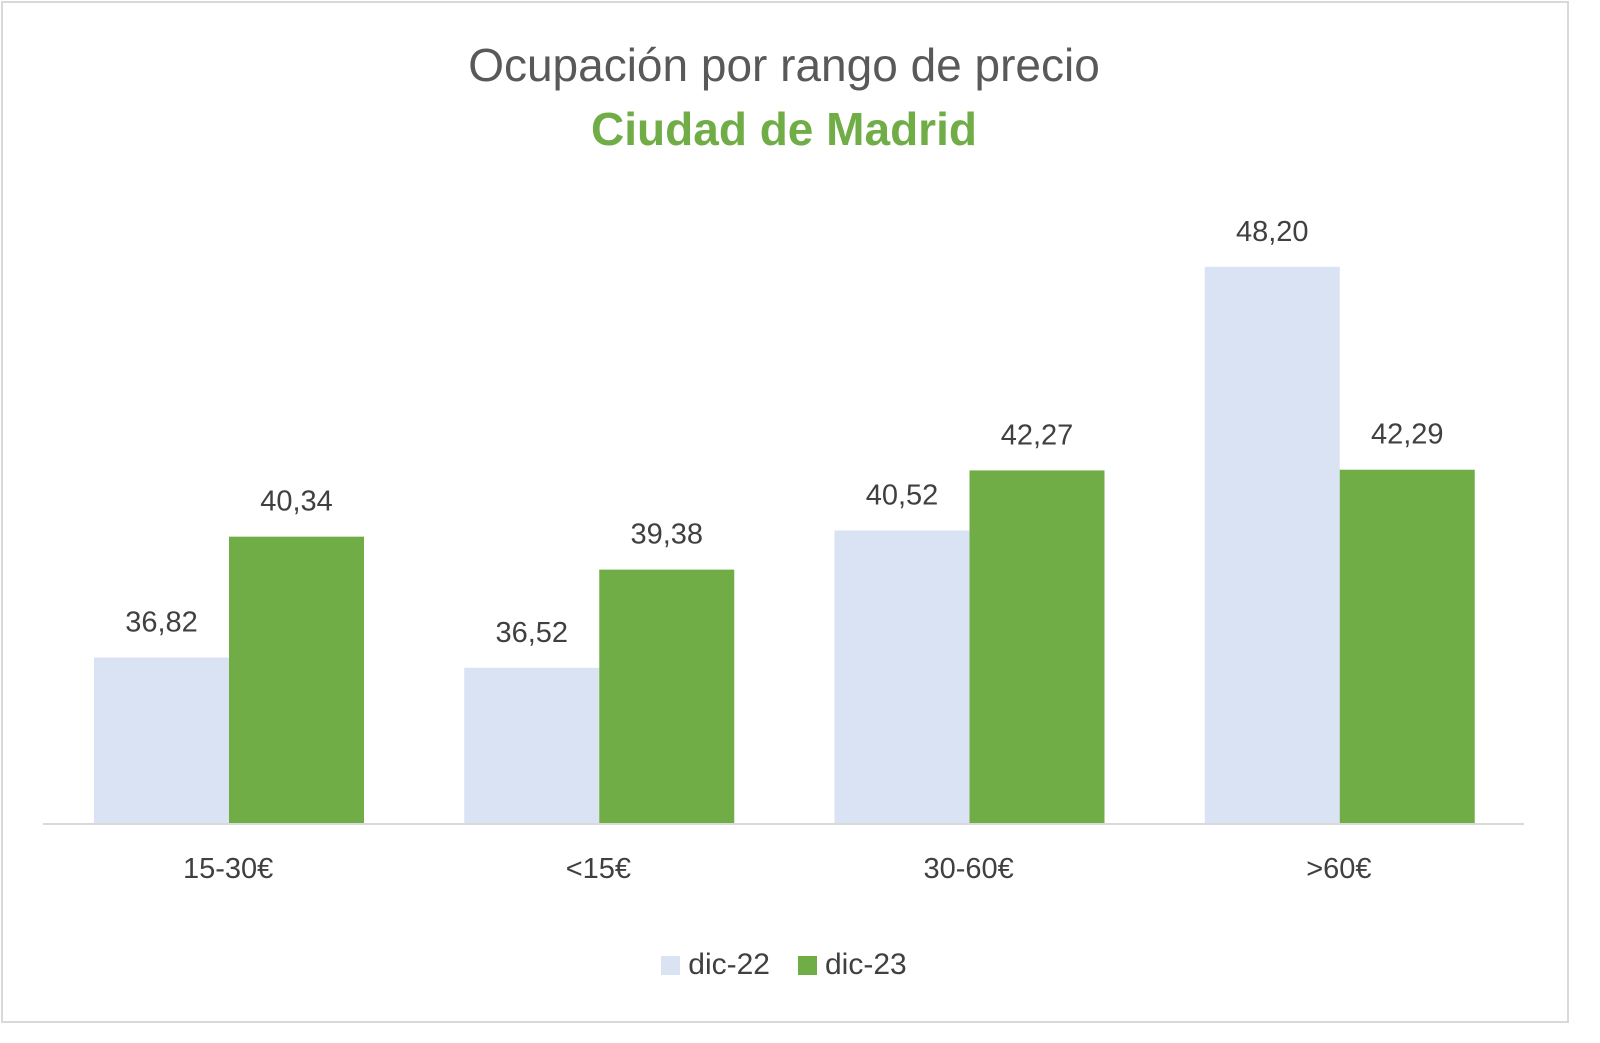  What do you see at coordinates (666, 535) in the screenshot?
I see `data-label-dic-23-1: 39,38` at bounding box center [666, 535].